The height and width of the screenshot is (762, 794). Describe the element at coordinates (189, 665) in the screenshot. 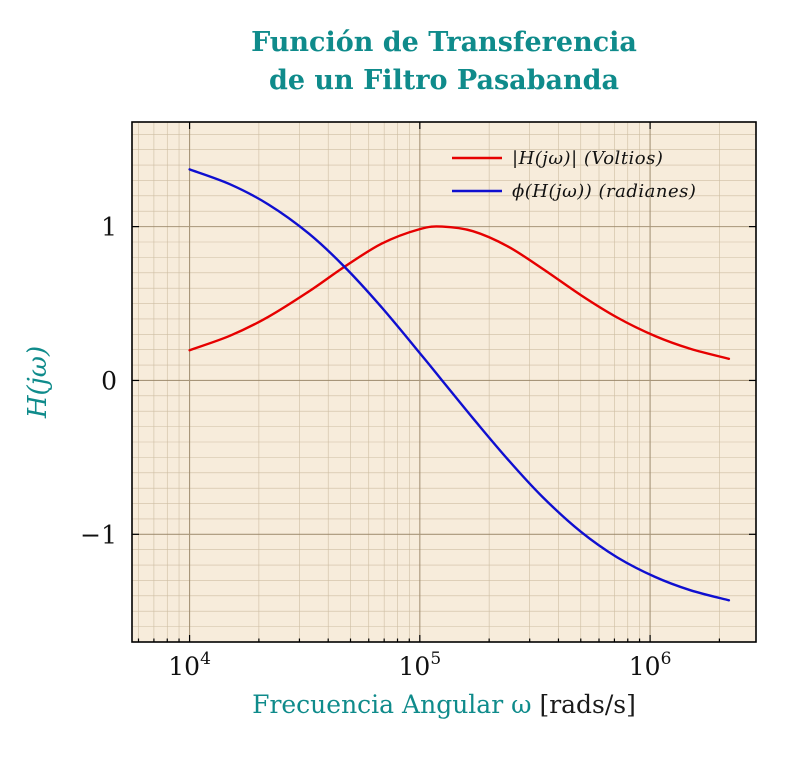

I see `x-tick-label: 10⁴` at that location.